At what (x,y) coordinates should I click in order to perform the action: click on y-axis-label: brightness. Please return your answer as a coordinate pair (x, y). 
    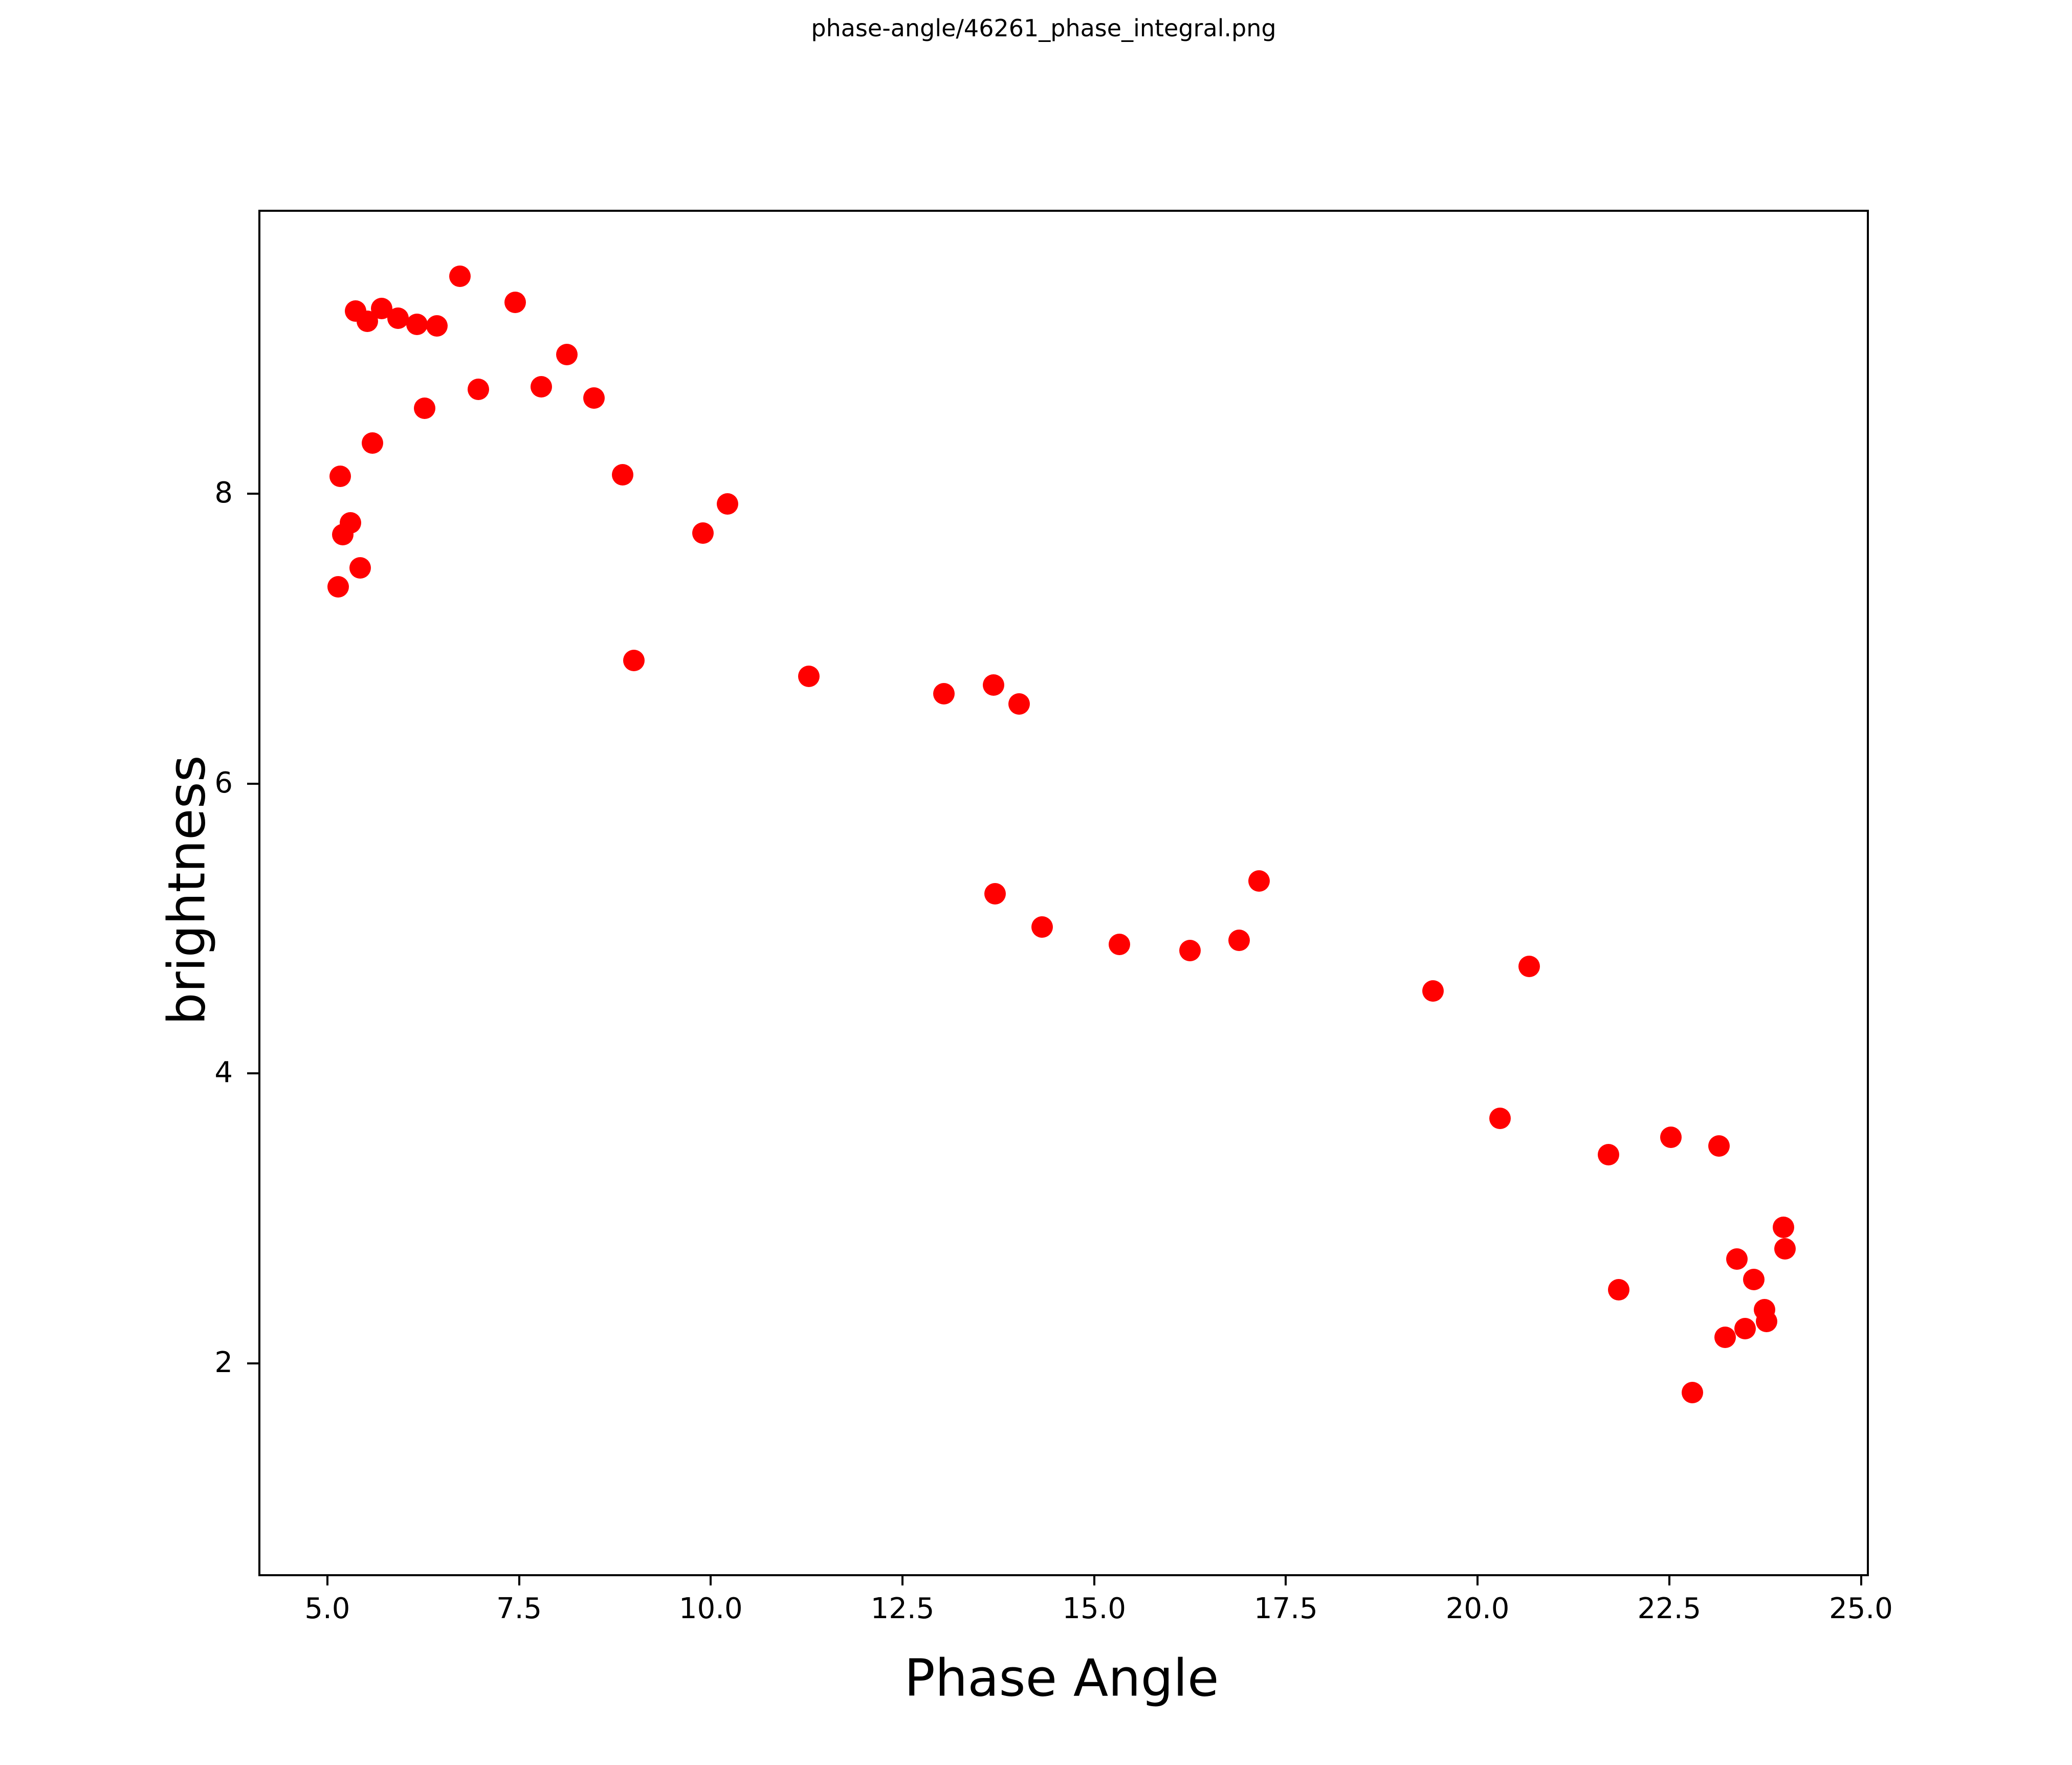
    Looking at the image, I should click on (187, 890).